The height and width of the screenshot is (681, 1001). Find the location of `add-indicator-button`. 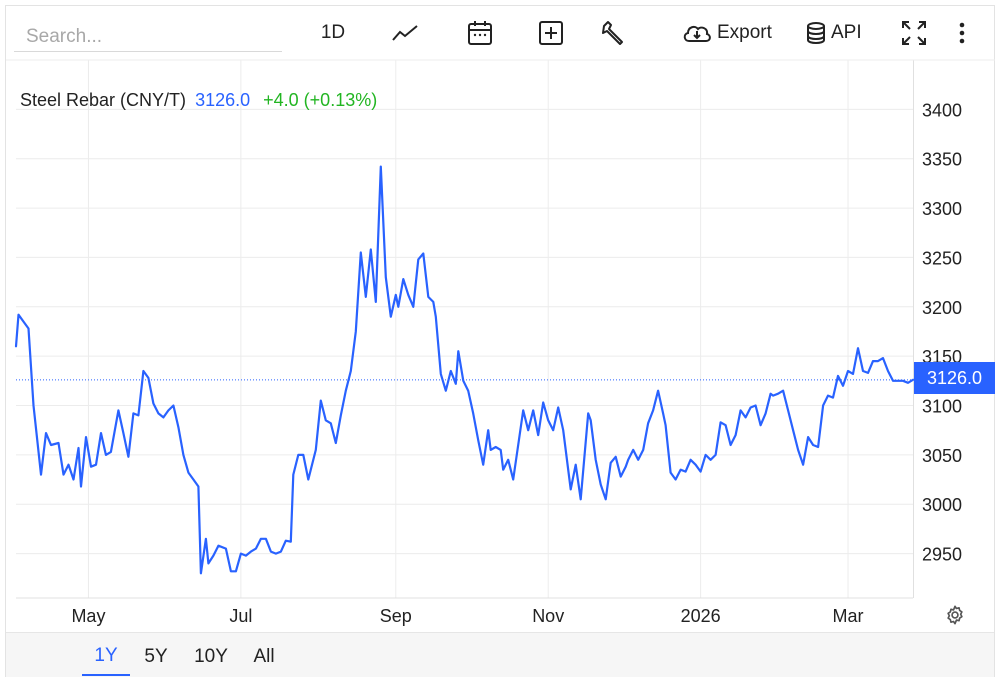

add-indicator-button is located at coordinates (551, 33).